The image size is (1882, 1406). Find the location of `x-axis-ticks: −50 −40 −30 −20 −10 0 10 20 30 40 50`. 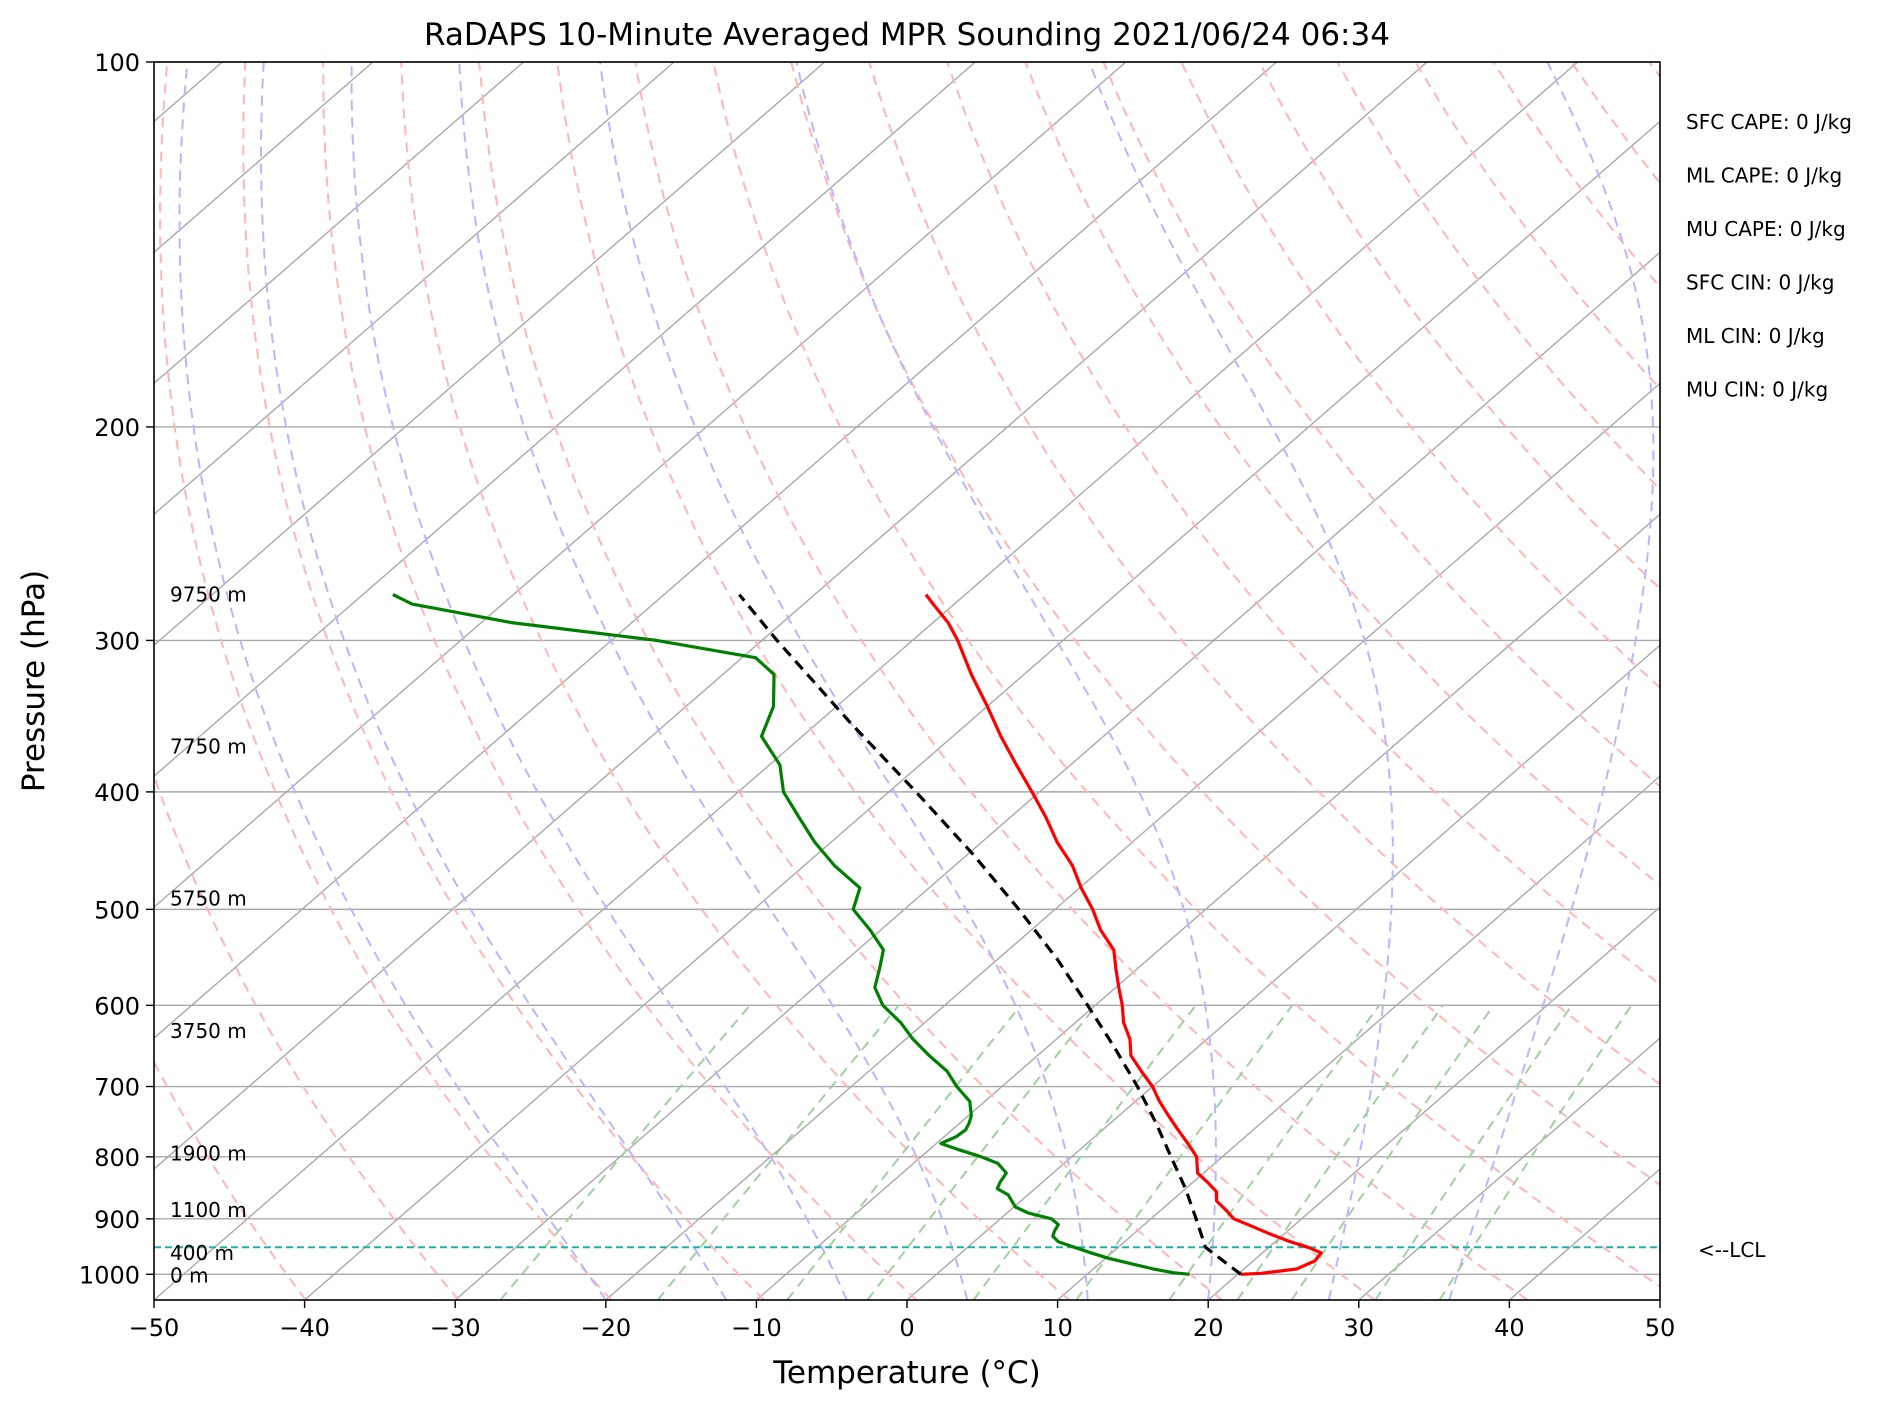

x-axis-ticks: −50 −40 −30 −20 −10 0 10 20 30 40 50 is located at coordinates (902, 1321).